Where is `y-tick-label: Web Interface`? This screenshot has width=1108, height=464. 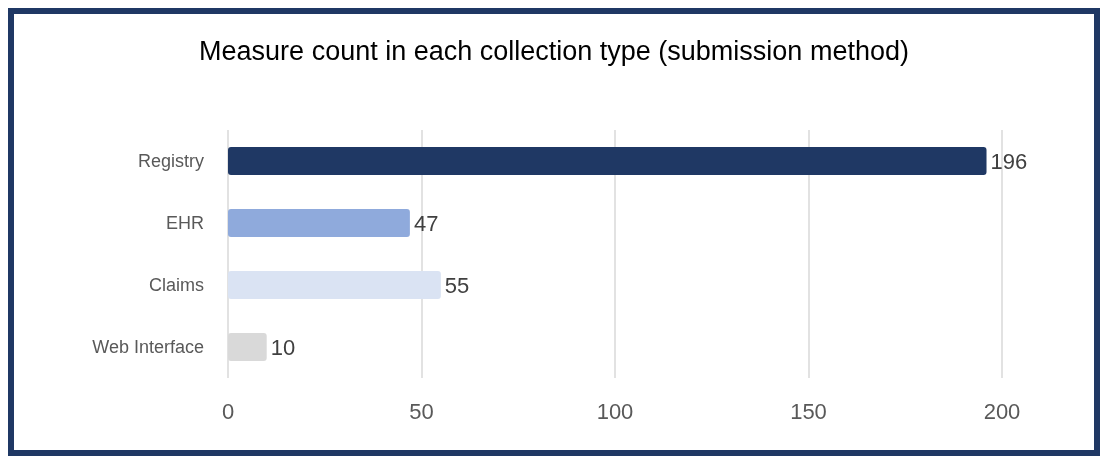 y-tick-label: Web Interface is located at coordinates (148, 347).